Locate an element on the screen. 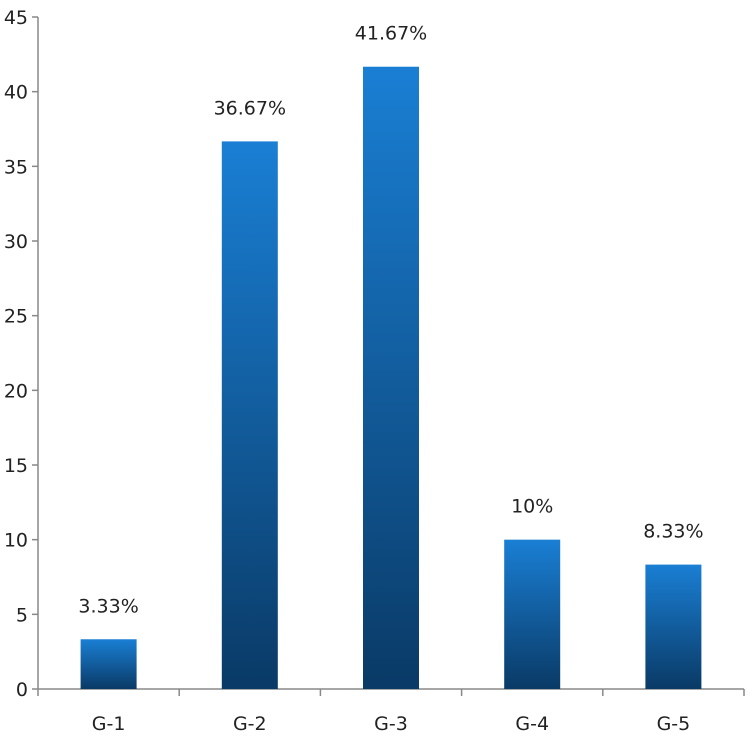 This screenshot has width=750, height=746. y-tick-label: 40 is located at coordinates (16, 93).